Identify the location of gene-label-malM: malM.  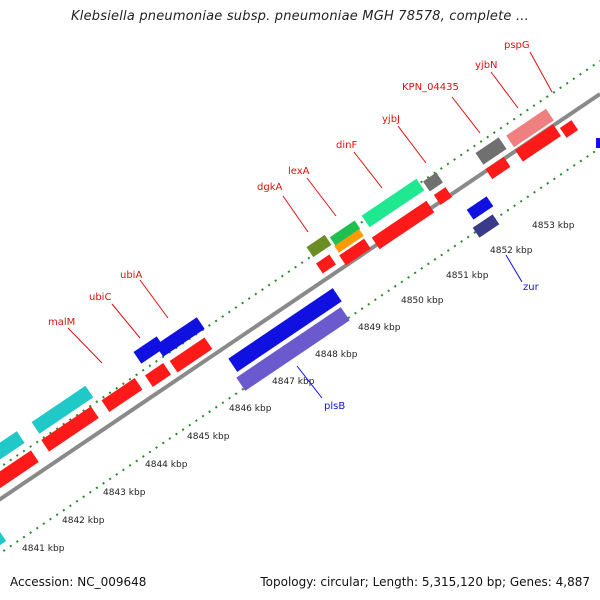
(61, 322).